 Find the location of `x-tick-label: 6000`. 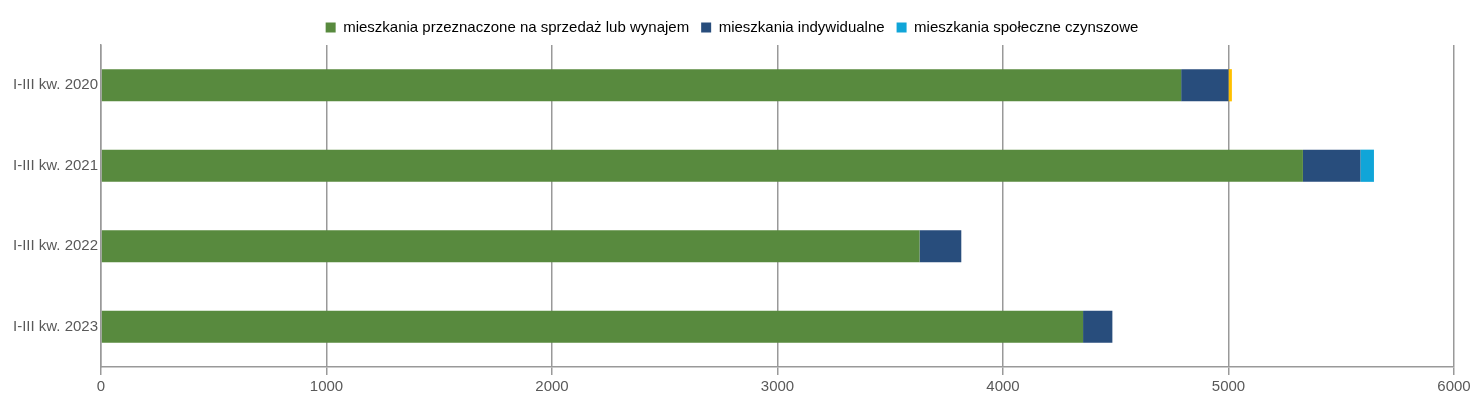

x-tick-label: 6000 is located at coordinates (1454, 386).